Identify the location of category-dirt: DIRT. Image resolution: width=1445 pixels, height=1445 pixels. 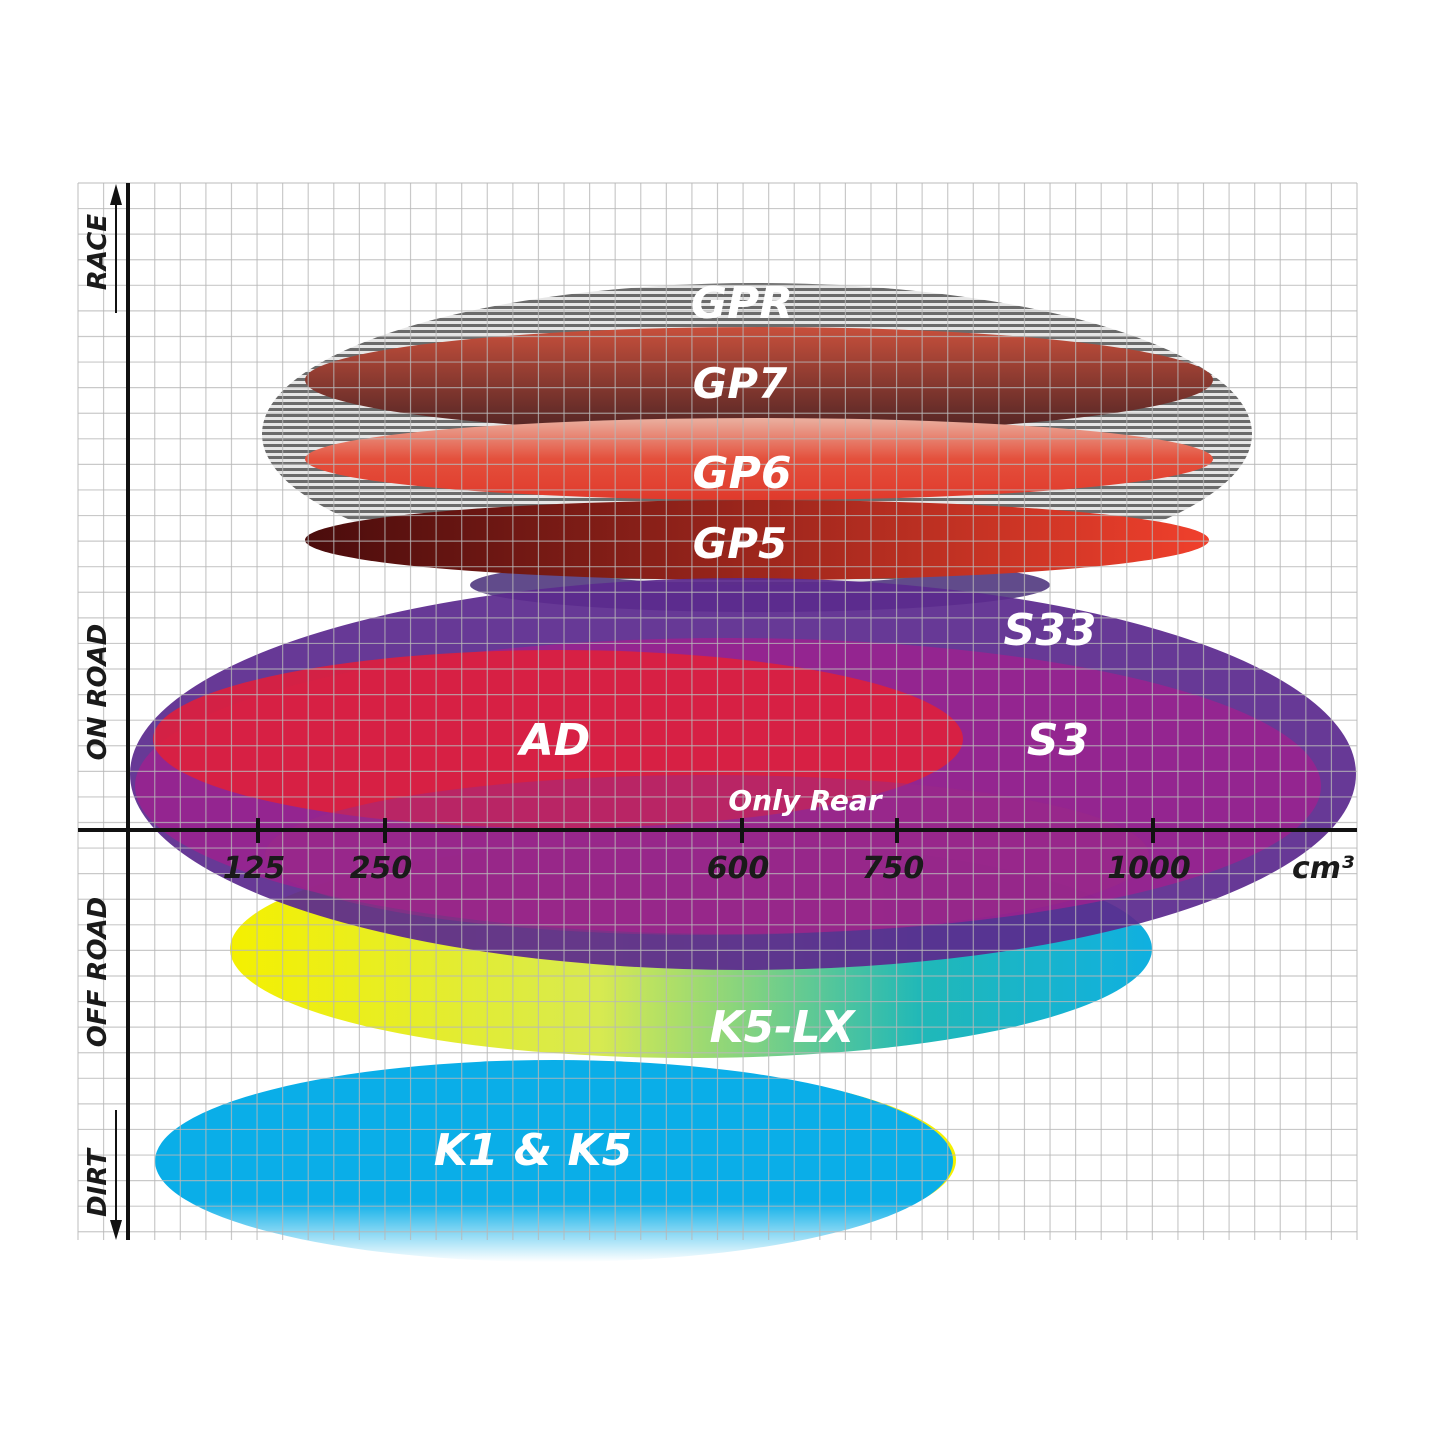
(98, 1182).